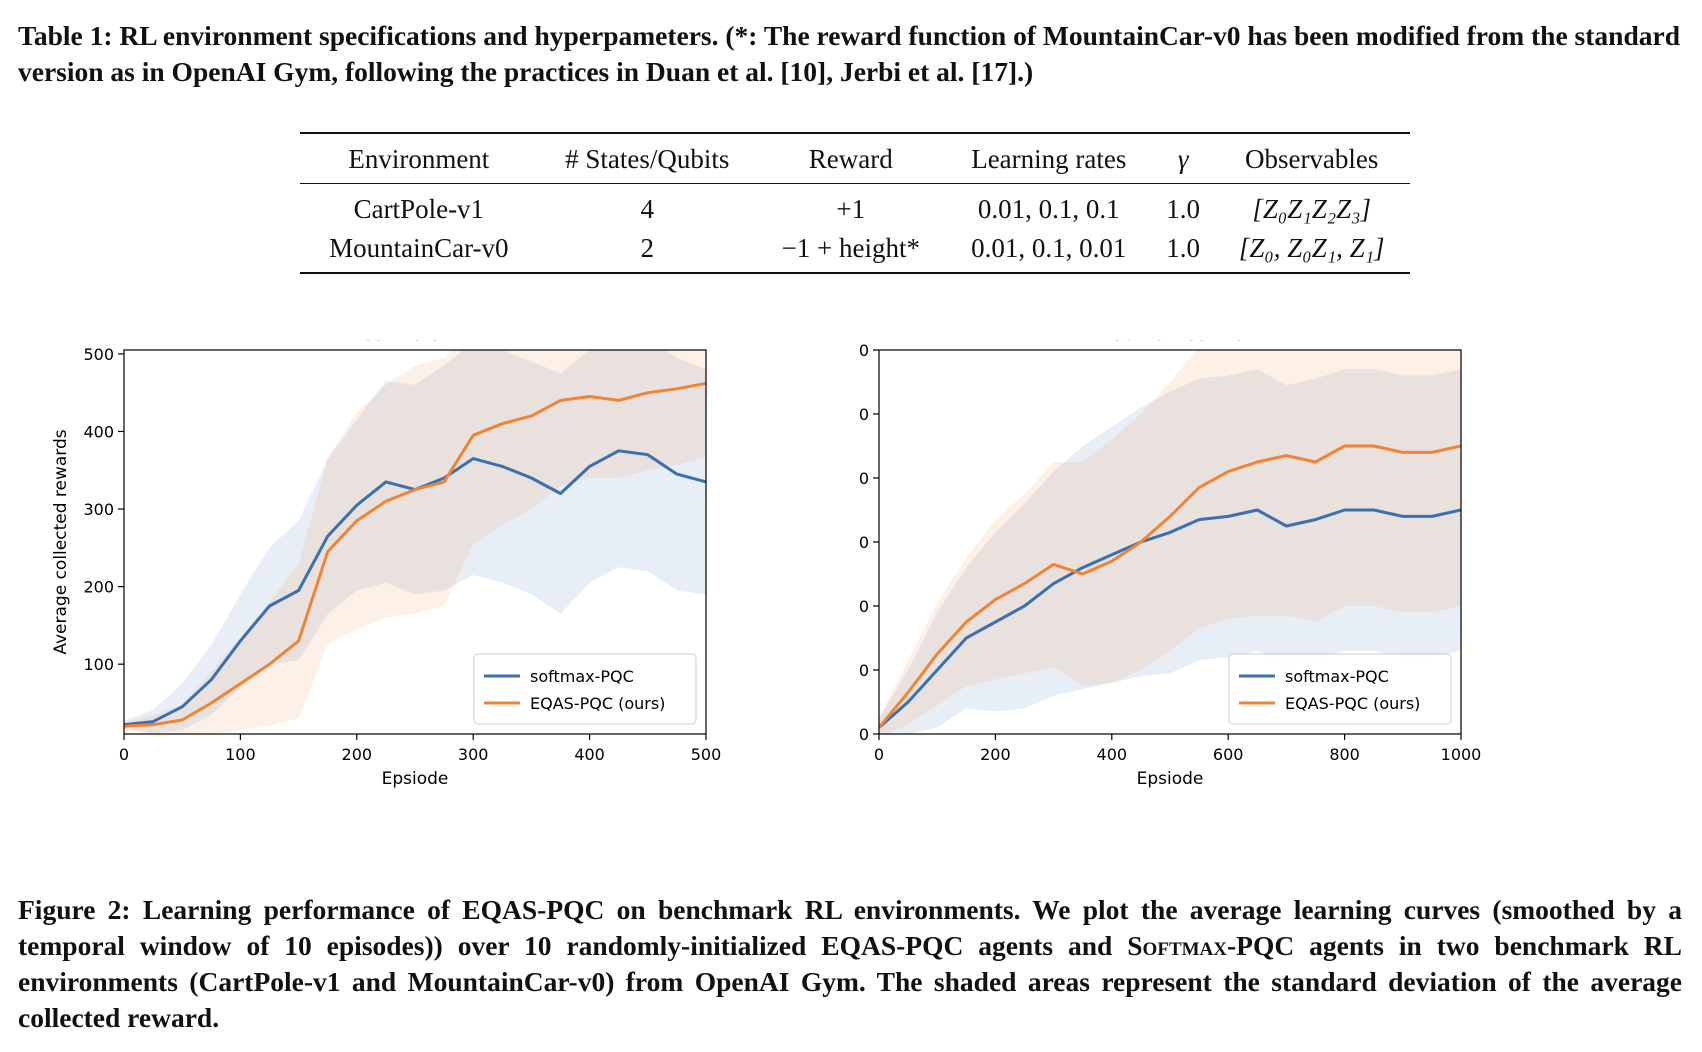 The width and height of the screenshot is (1702, 1052). Describe the element at coordinates (1170, 342) in the screenshot. I see `chart-title: MountainCar-v0` at that location.